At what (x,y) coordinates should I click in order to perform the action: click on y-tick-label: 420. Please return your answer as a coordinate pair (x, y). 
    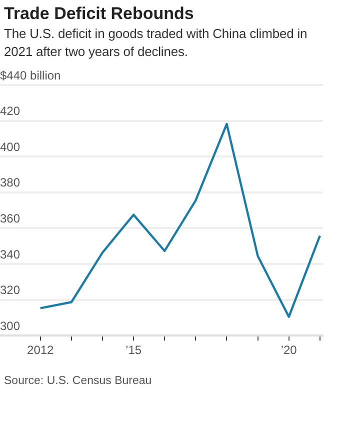
    Looking at the image, I should click on (10, 111).